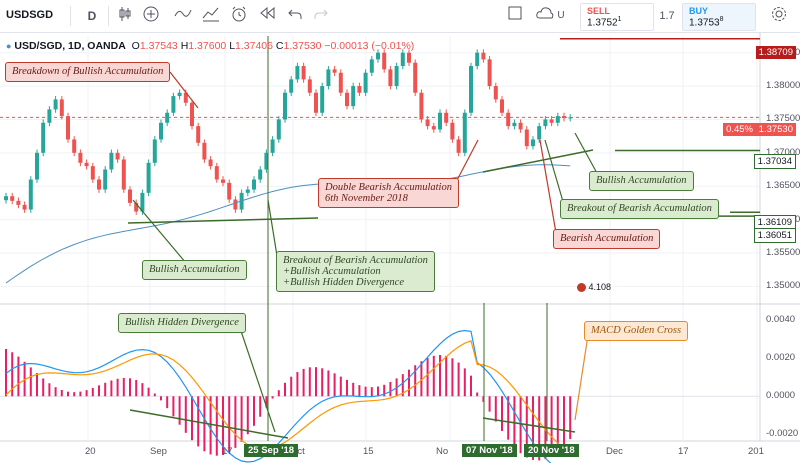  What do you see at coordinates (88, 72) in the screenshot?
I see `callout-breakdown-bullish: Breakdown of Bullish Accumulation` at bounding box center [88, 72].